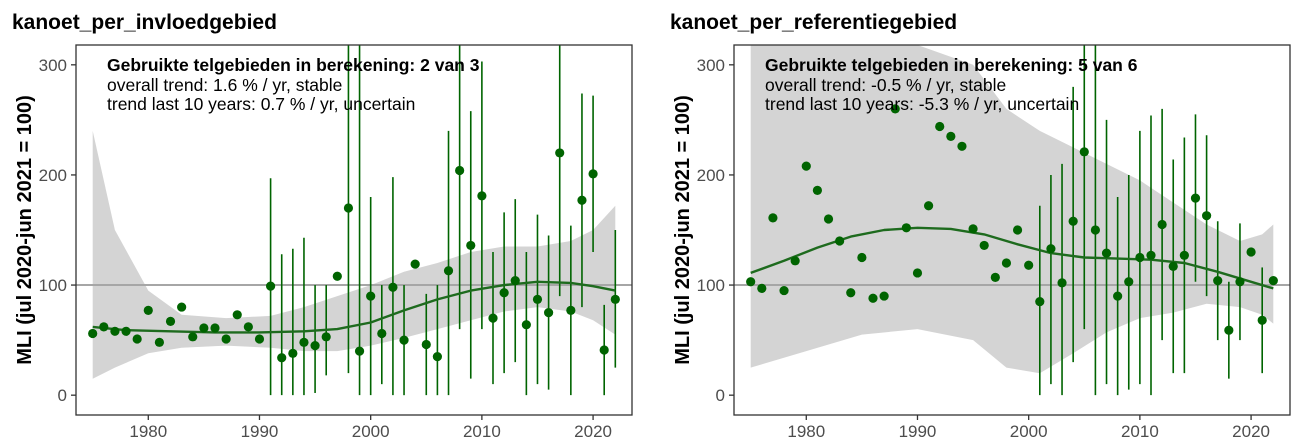  Describe the element at coordinates (683, 230) in the screenshot. I see `chart-1-ylabel: MLI (jul 2020-jun 2021 = 100)` at that location.